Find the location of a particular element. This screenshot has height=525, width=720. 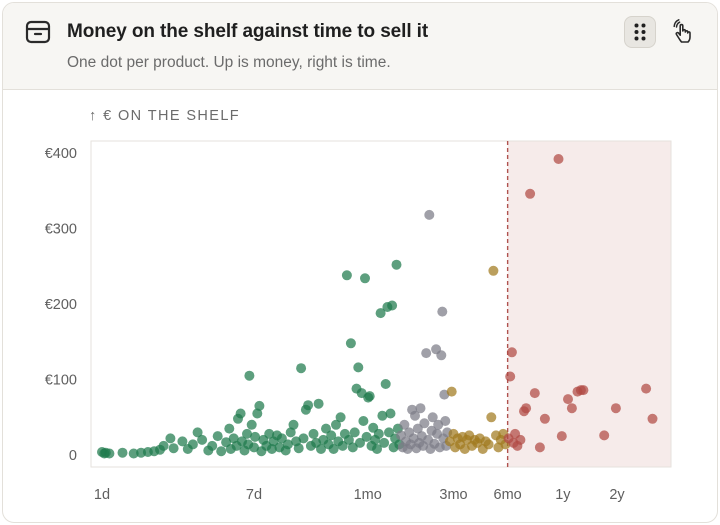

x-tick-label: 7d is located at coordinates (254, 495).